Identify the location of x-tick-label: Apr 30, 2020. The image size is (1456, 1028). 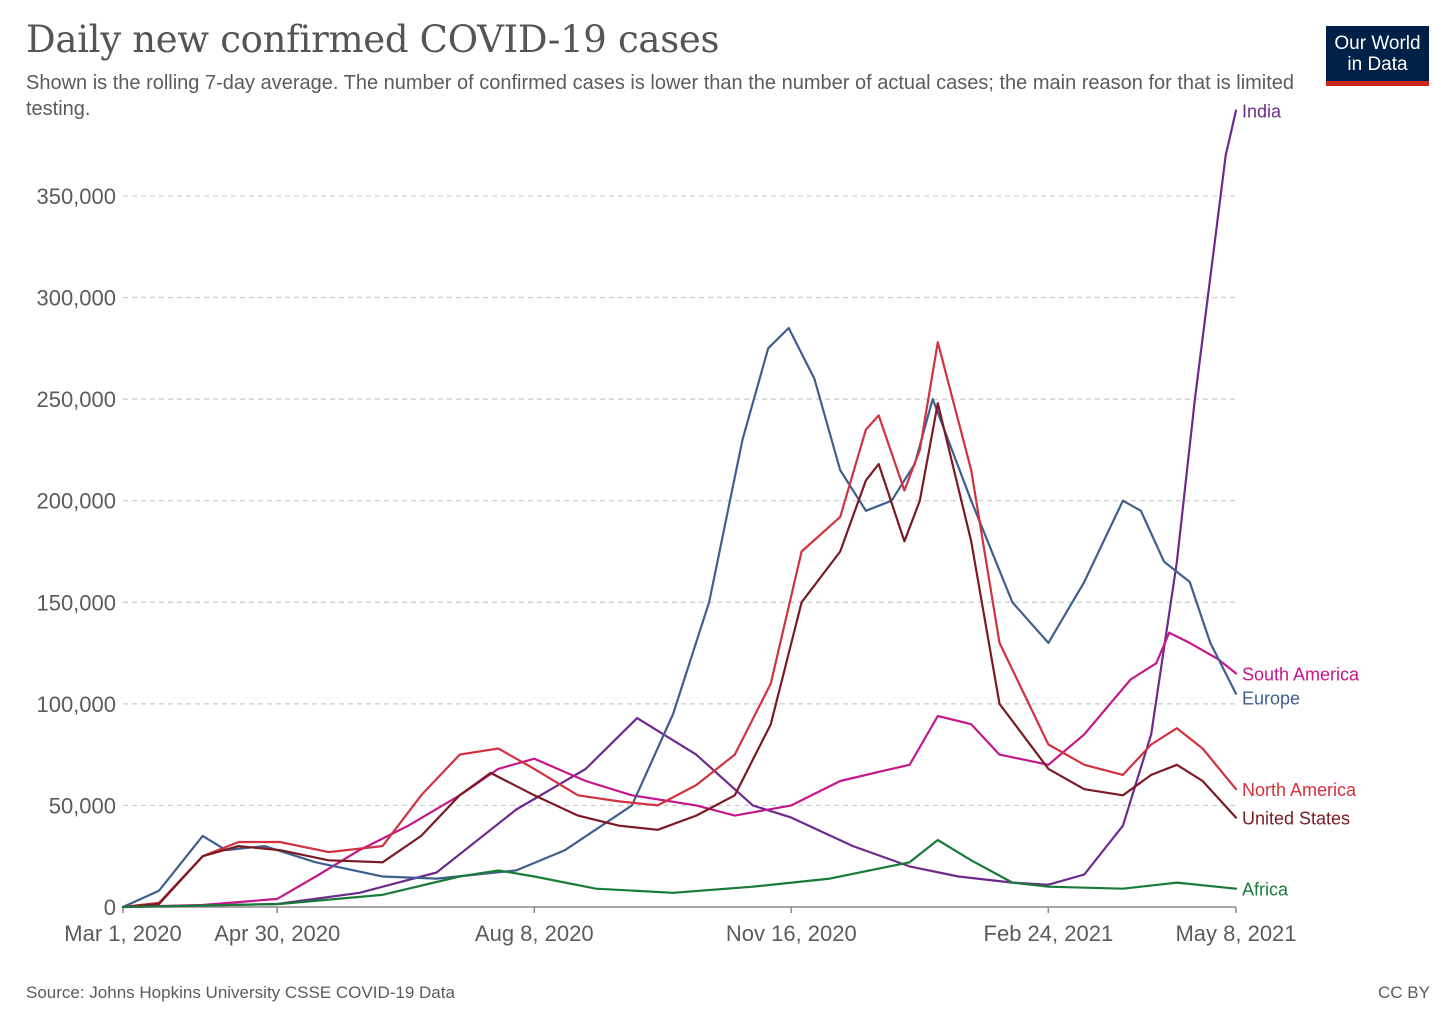
(277, 933).